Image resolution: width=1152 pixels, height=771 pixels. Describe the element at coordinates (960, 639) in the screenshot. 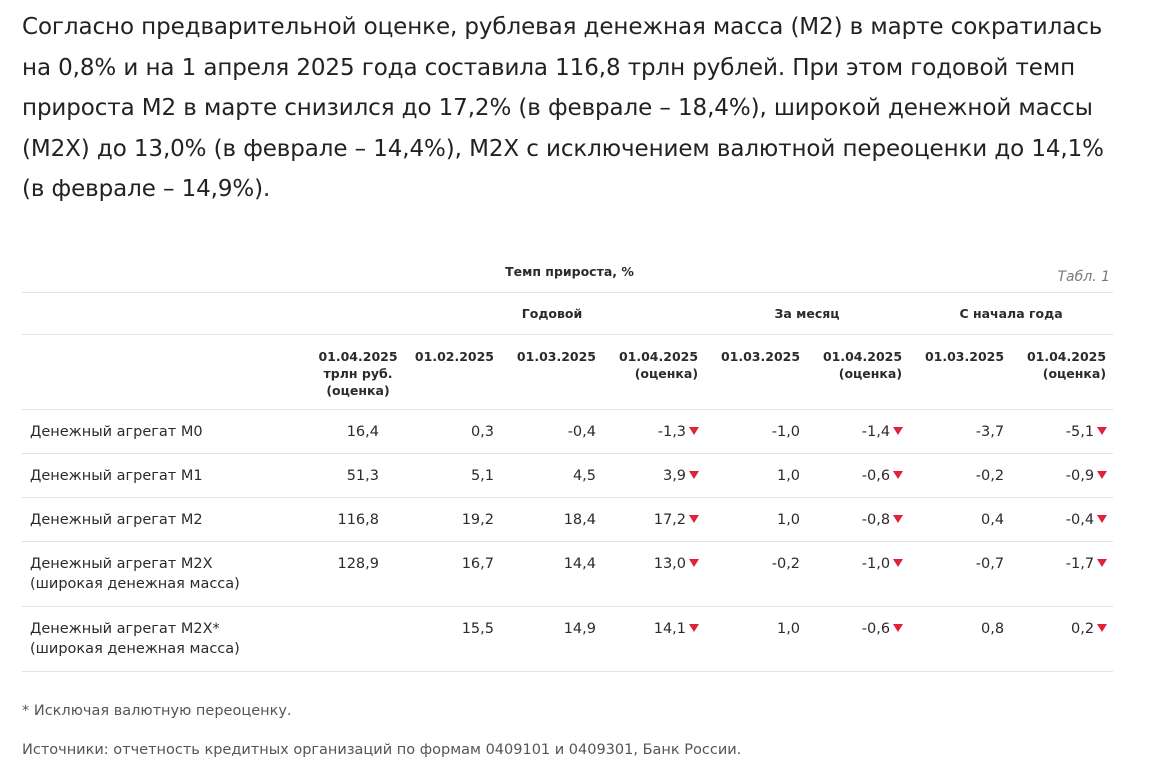

I see `value-cell: 0,8` at that location.